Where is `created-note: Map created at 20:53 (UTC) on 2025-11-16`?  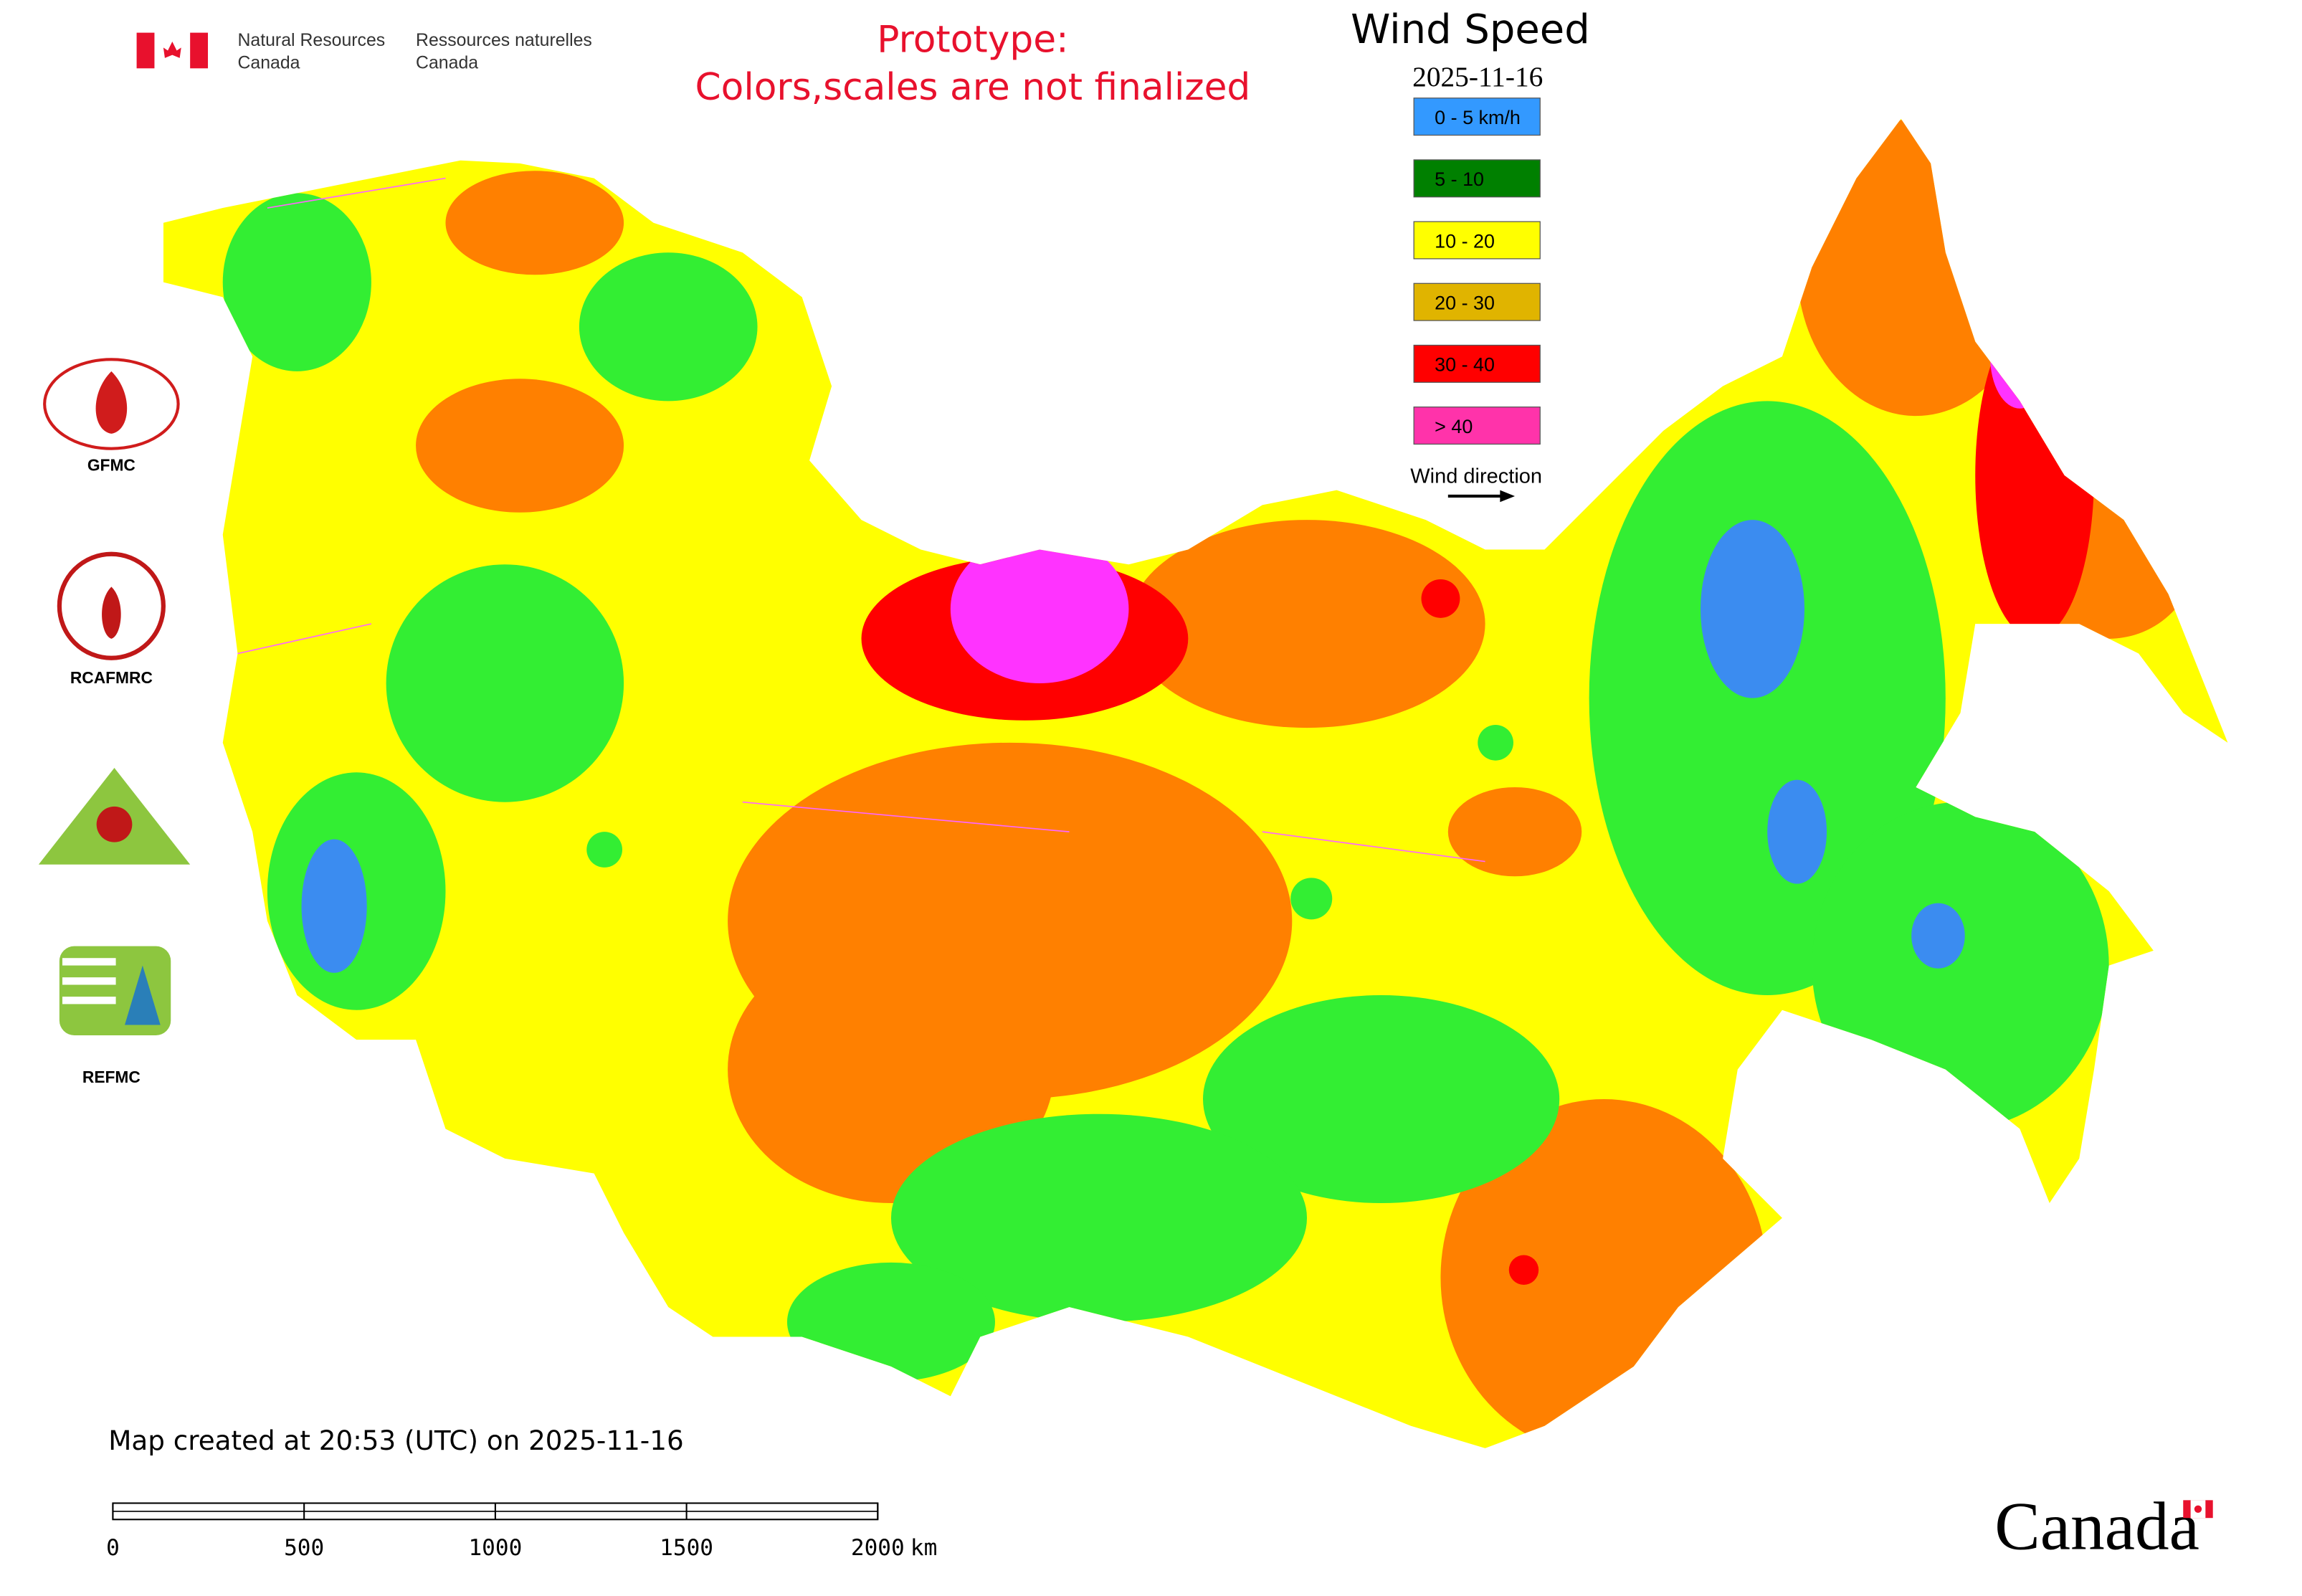 created-note: Map created at 20:53 (UTC) on 2025-11-16 is located at coordinates (396, 1440).